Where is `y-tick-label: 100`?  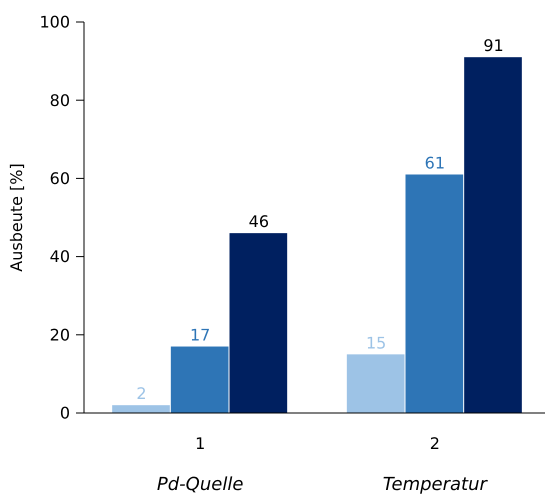
y-tick-label: 100 is located at coordinates (54, 22).